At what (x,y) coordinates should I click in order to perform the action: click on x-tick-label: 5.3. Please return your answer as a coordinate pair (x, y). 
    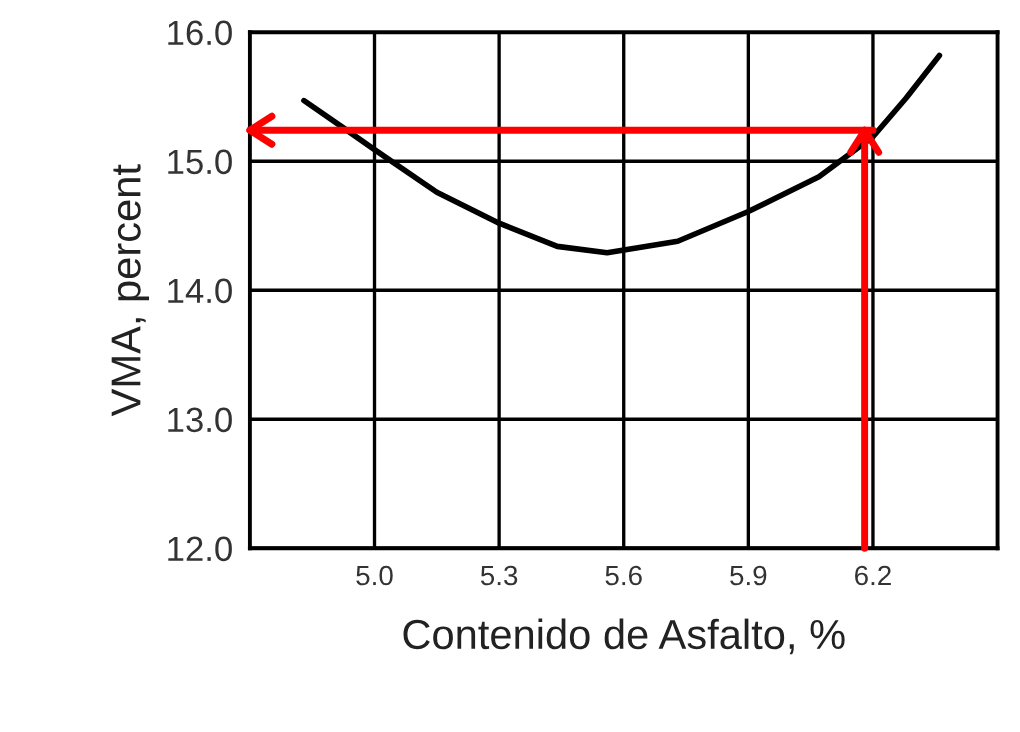
    Looking at the image, I should click on (499, 575).